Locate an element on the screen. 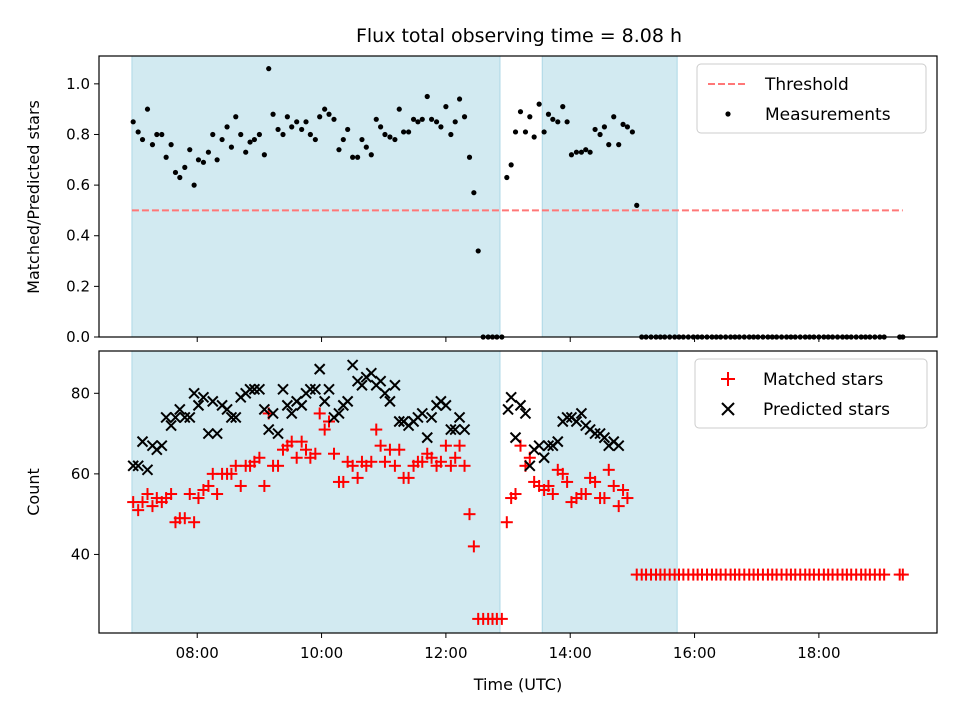 Image resolution: width=960 pixels, height=720 pixels. predicted-legend-swatch is located at coordinates (728, 409).